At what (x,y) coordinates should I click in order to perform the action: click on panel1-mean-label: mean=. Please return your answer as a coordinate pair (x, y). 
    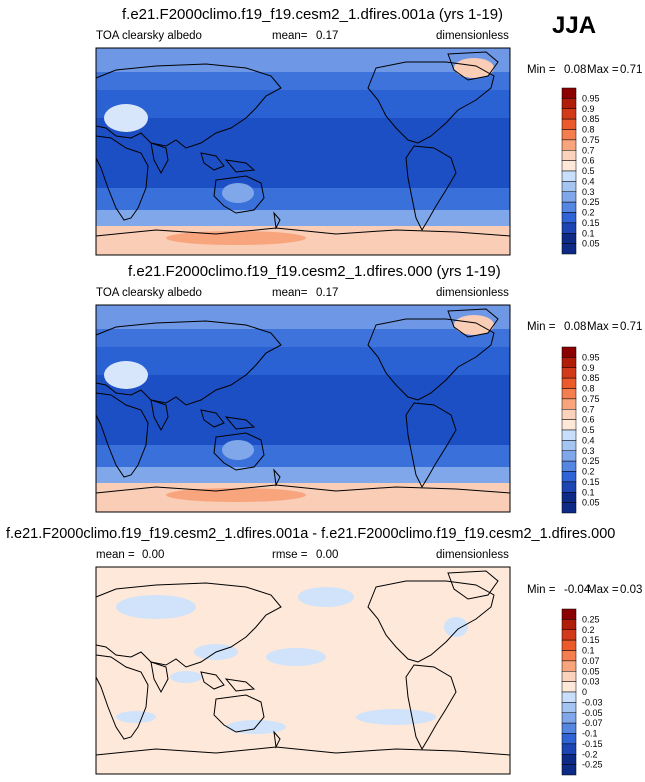
    Looking at the image, I should click on (290, 36).